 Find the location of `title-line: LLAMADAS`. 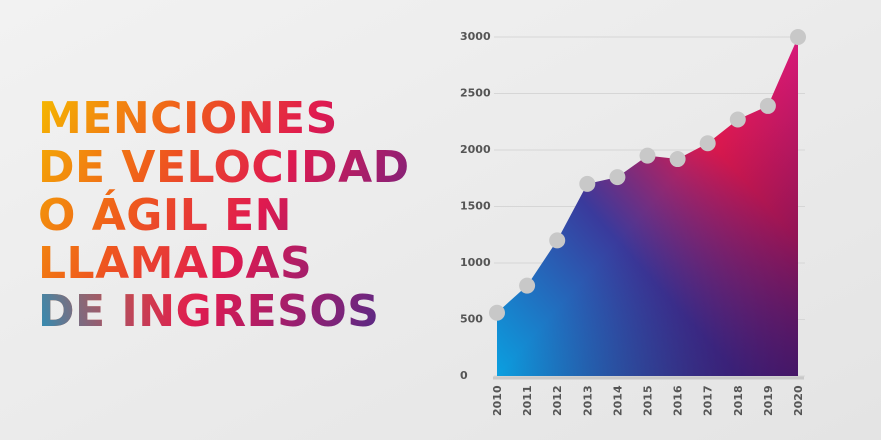

title-line: LLAMADAS is located at coordinates (175, 263).